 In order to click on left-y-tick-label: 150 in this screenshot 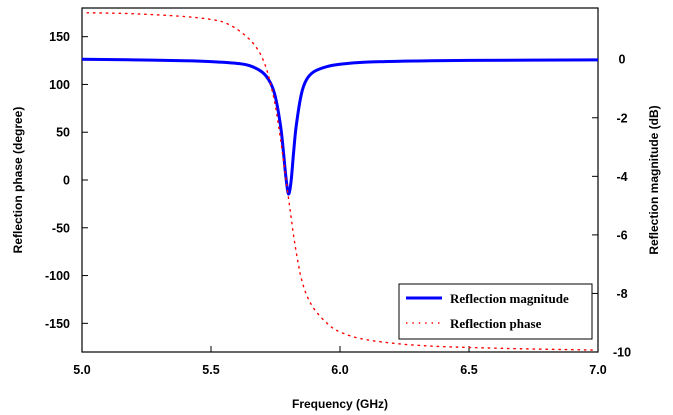, I will do `click(59, 37)`.